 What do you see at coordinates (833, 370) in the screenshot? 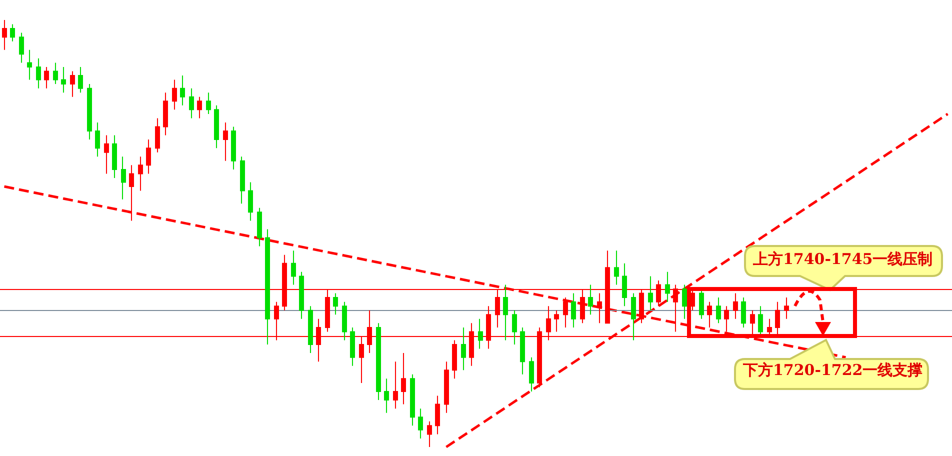
I see `annotation: 下方1720-1722一线支撑` at bounding box center [833, 370].